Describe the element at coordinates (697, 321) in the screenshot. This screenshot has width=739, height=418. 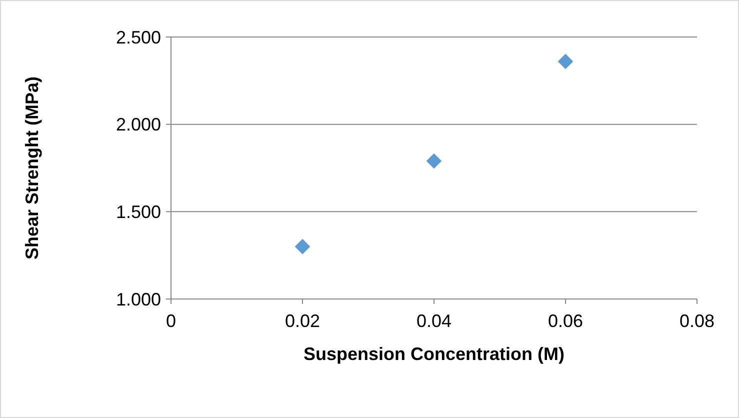
I see `x-tick-label: 0.08` at that location.